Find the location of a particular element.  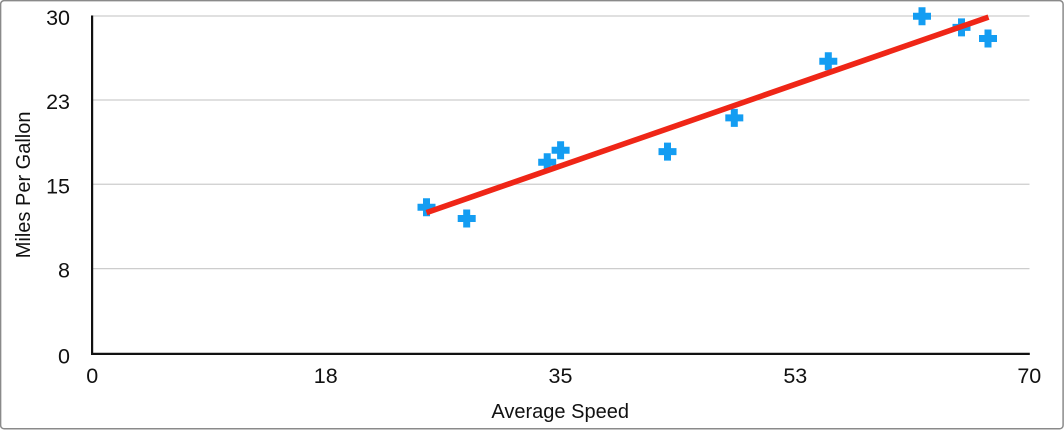

svg-text: 53 is located at coordinates (795, 376).